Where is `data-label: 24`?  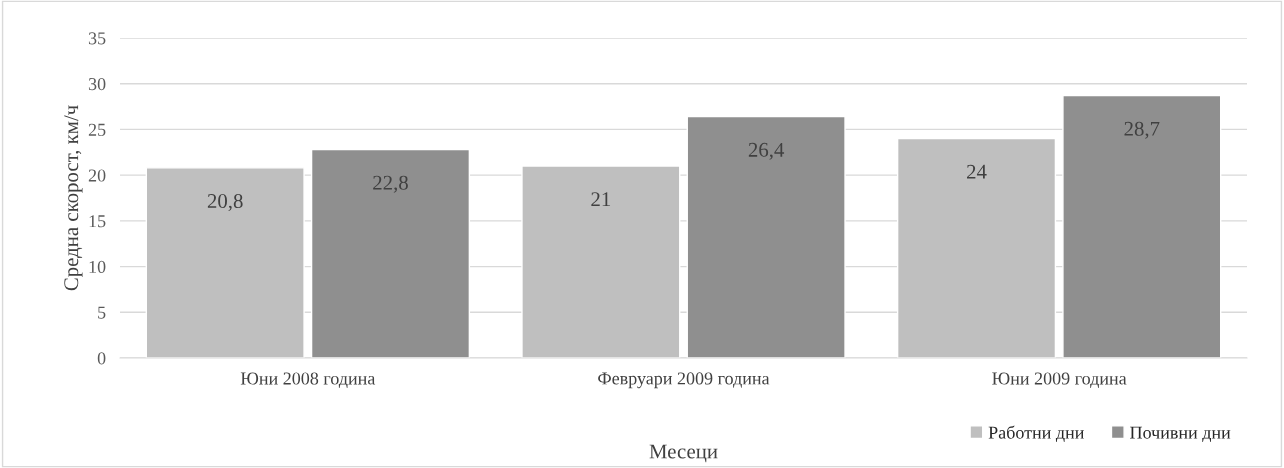 data-label: 24 is located at coordinates (977, 171).